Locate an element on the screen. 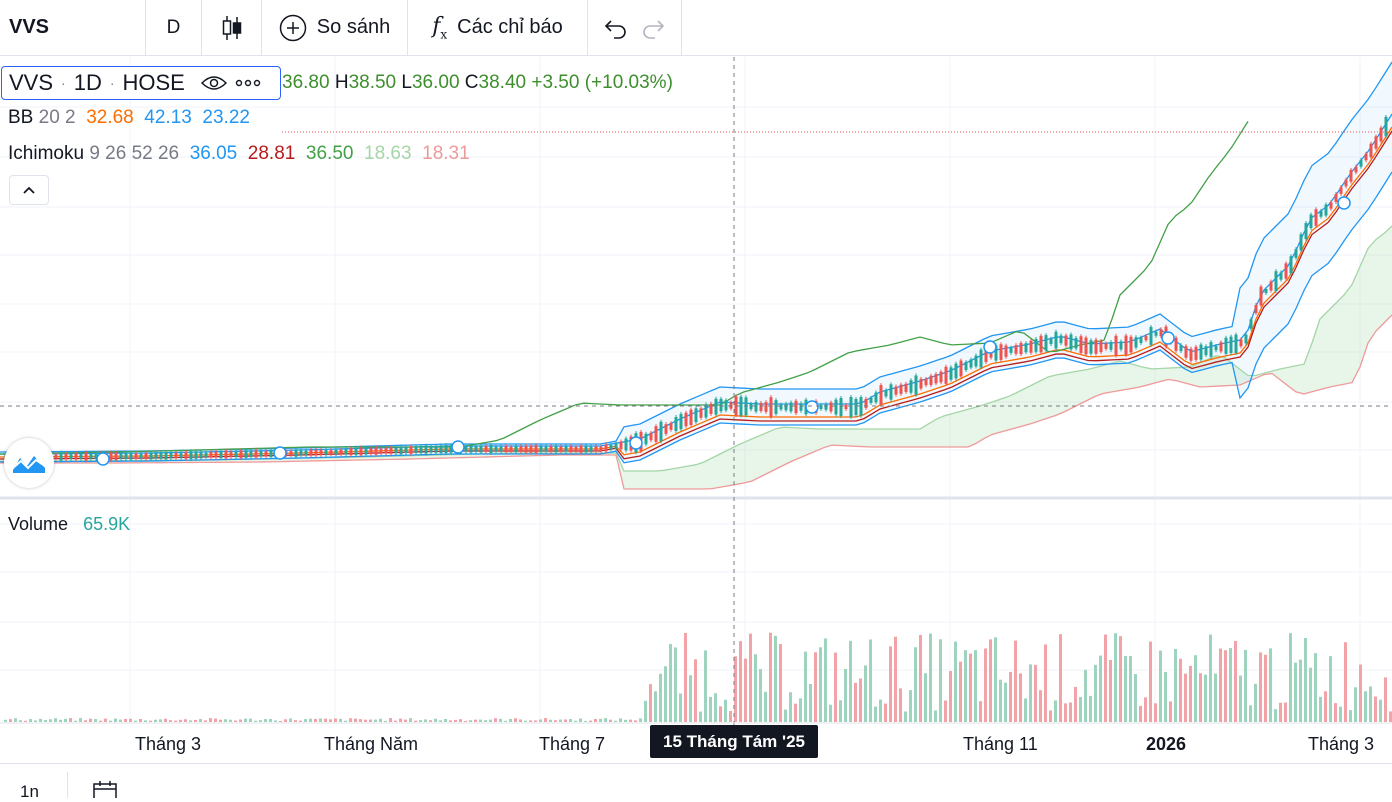 The image size is (1392, 802). legend-interval: 1D is located at coordinates (87, 82).